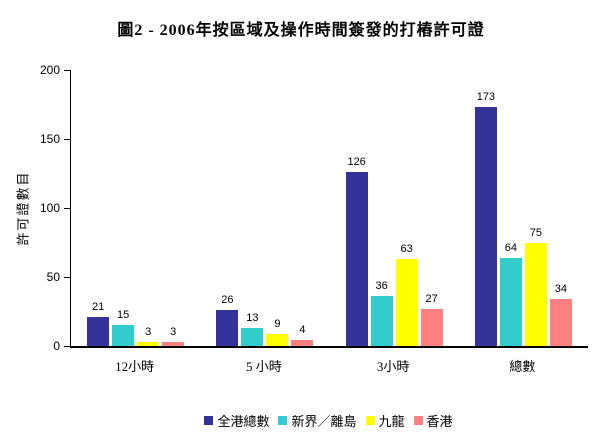 This screenshot has height=442, width=602. I want to click on value-label: 21, so click(98, 307).